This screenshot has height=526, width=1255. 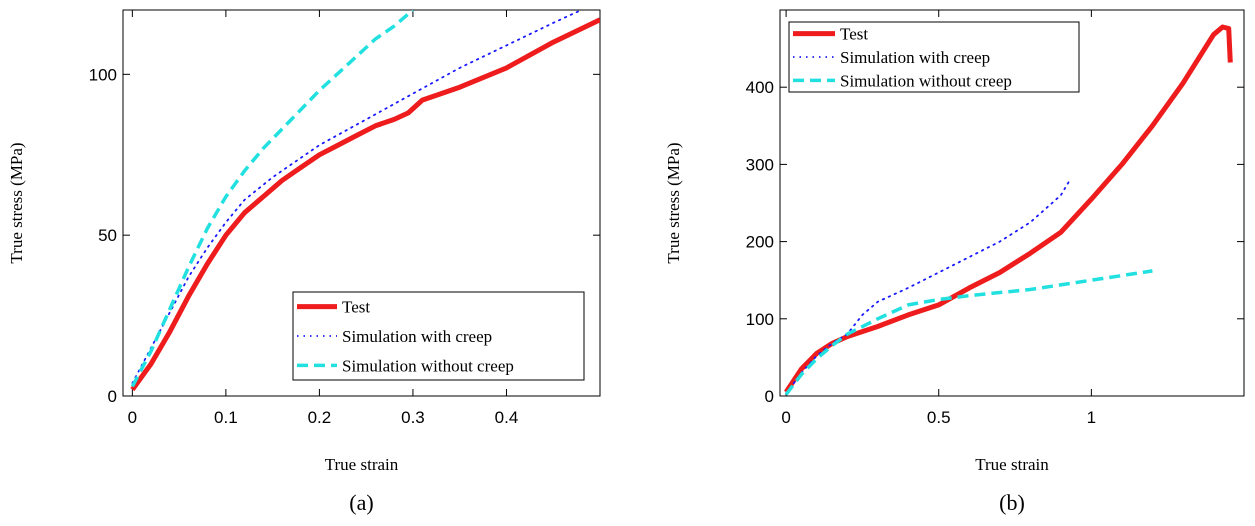 I want to click on y-tick-label: 200, so click(x=760, y=242).